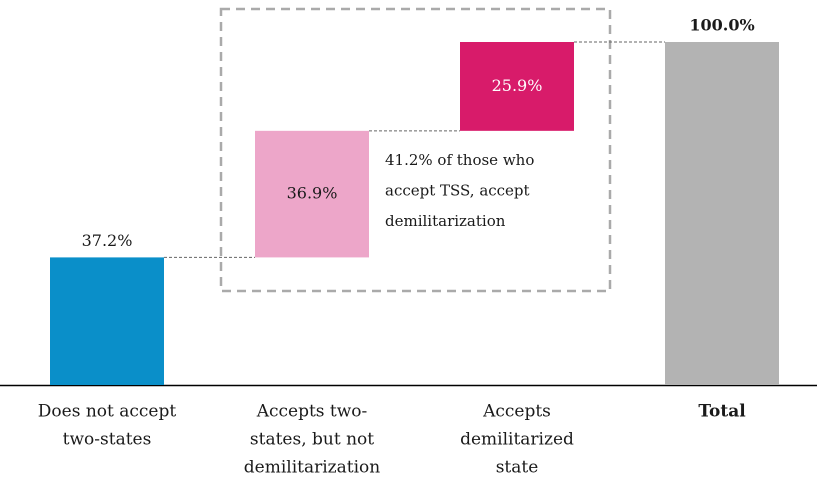 The height and width of the screenshot is (483, 817). I want to click on value-label: 36.9%, so click(312, 193).